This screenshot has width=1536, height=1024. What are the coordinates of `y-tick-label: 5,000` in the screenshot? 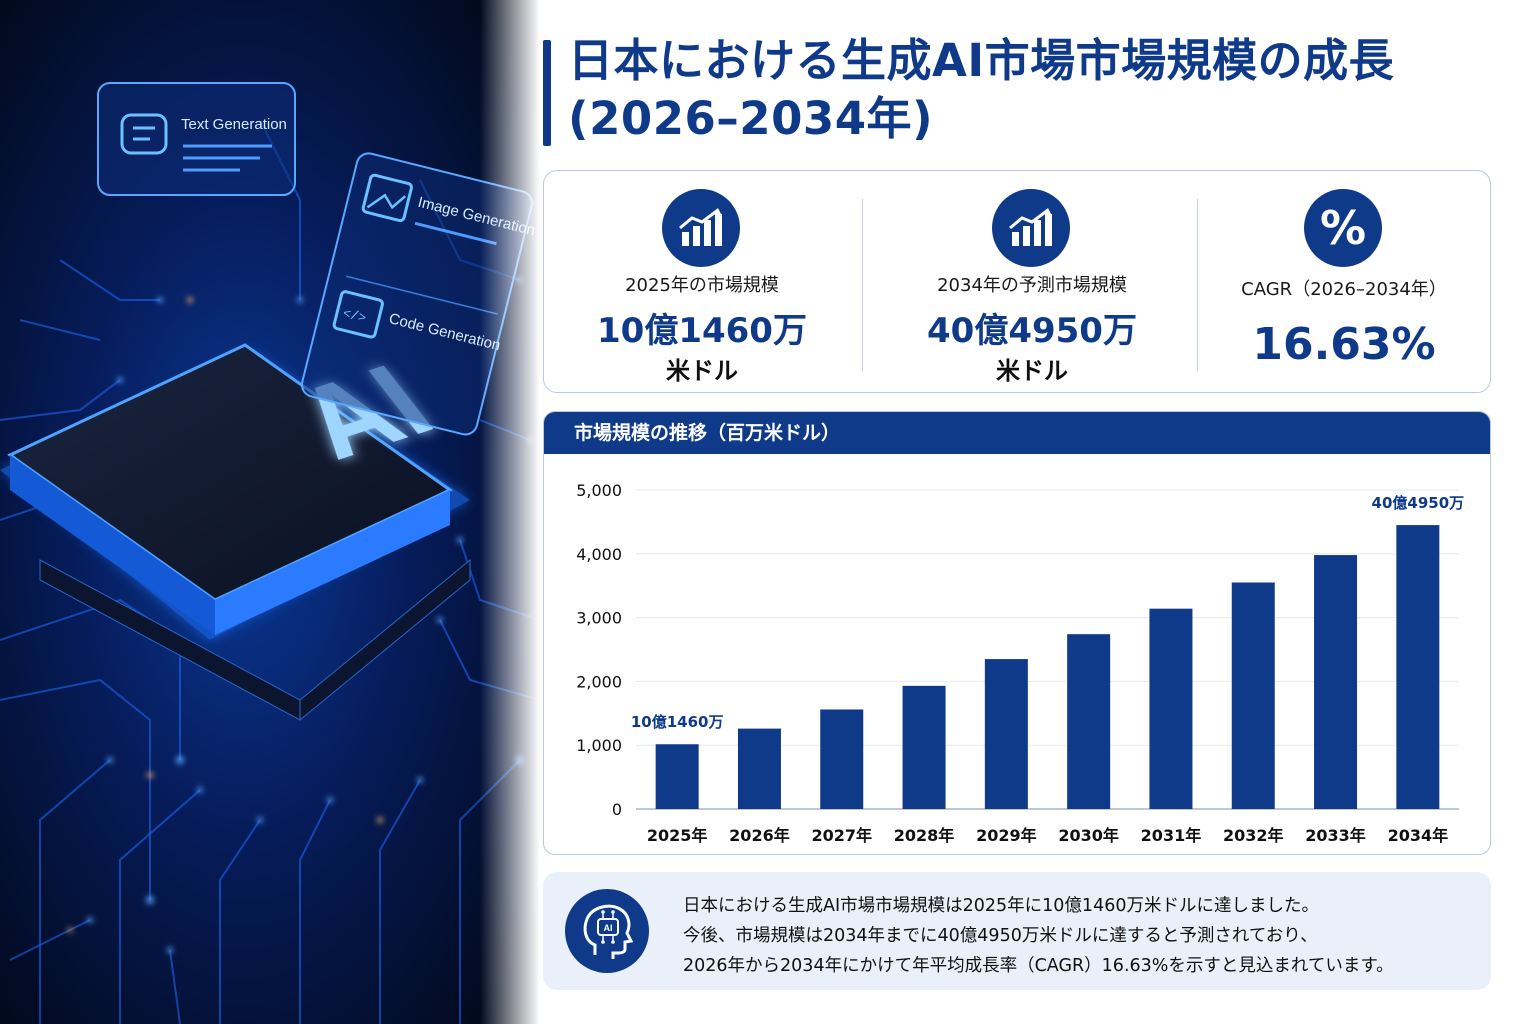 It's located at (599, 490).